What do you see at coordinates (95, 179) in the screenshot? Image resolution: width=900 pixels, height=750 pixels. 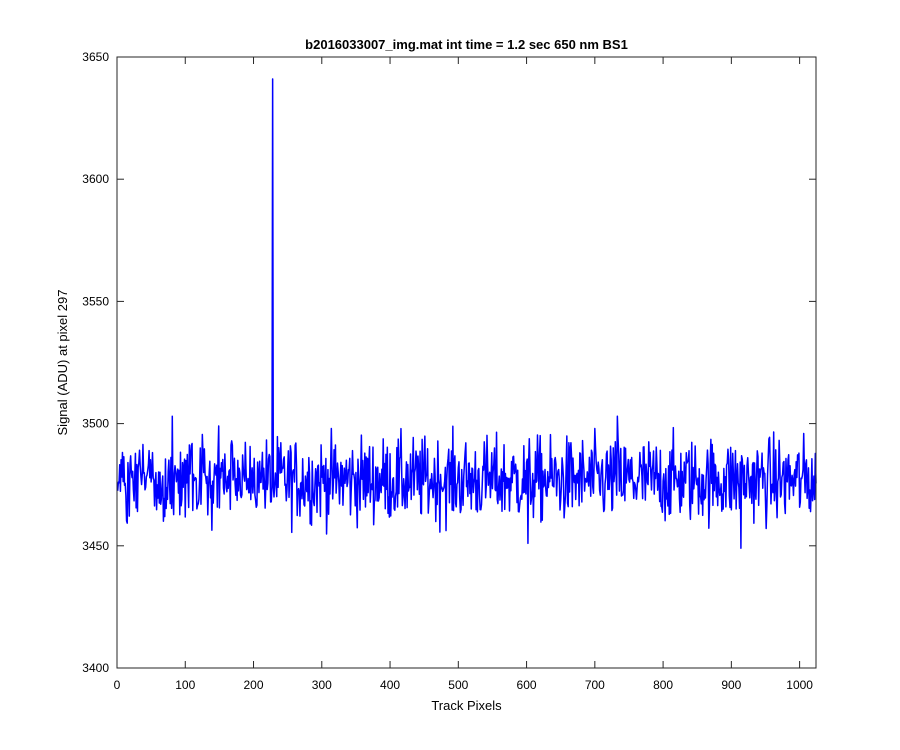 I see `y-tick-label: 3600` at bounding box center [95, 179].